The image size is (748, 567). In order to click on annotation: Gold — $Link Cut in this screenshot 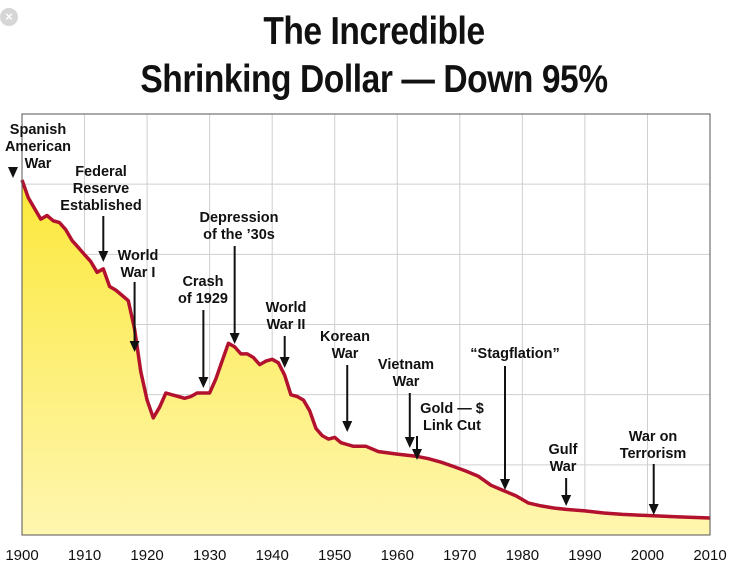, I will do `click(448, 430)`.